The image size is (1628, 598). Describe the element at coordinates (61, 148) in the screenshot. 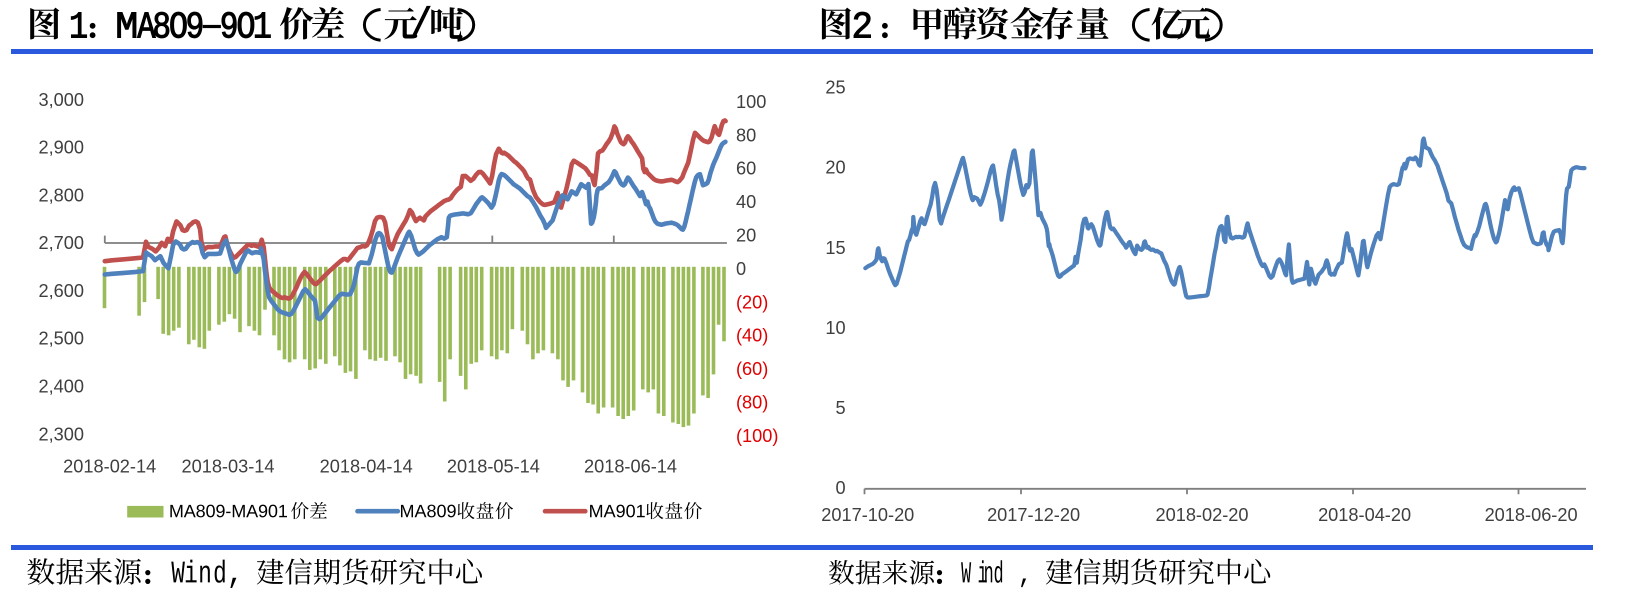

I see `svg-text: 2,900` at that location.